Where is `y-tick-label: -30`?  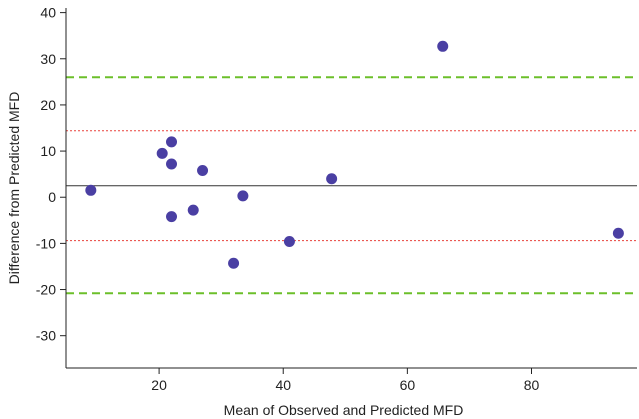
y-tick-label: -30 is located at coordinates (46, 336).